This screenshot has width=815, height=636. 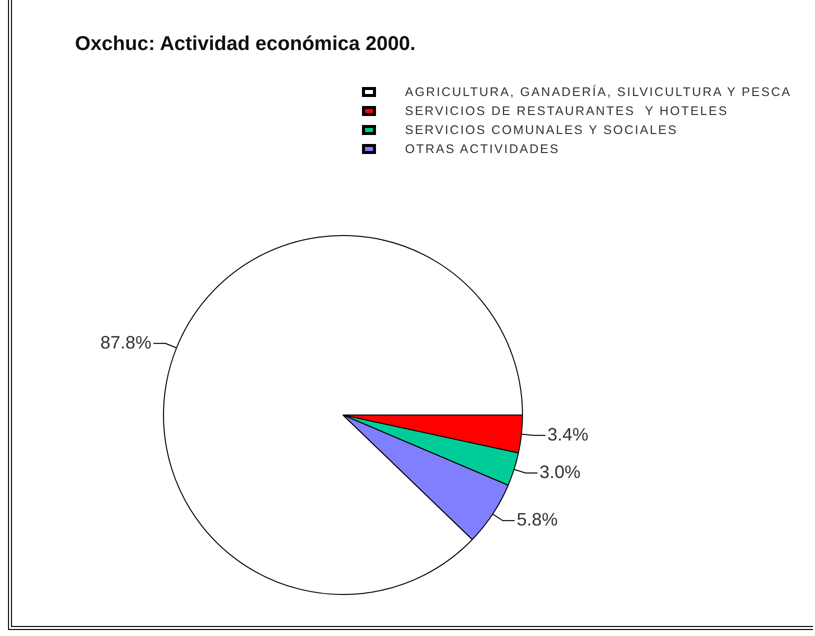 What do you see at coordinates (560, 472) in the screenshot?
I see `data-label: 3.0%` at bounding box center [560, 472].